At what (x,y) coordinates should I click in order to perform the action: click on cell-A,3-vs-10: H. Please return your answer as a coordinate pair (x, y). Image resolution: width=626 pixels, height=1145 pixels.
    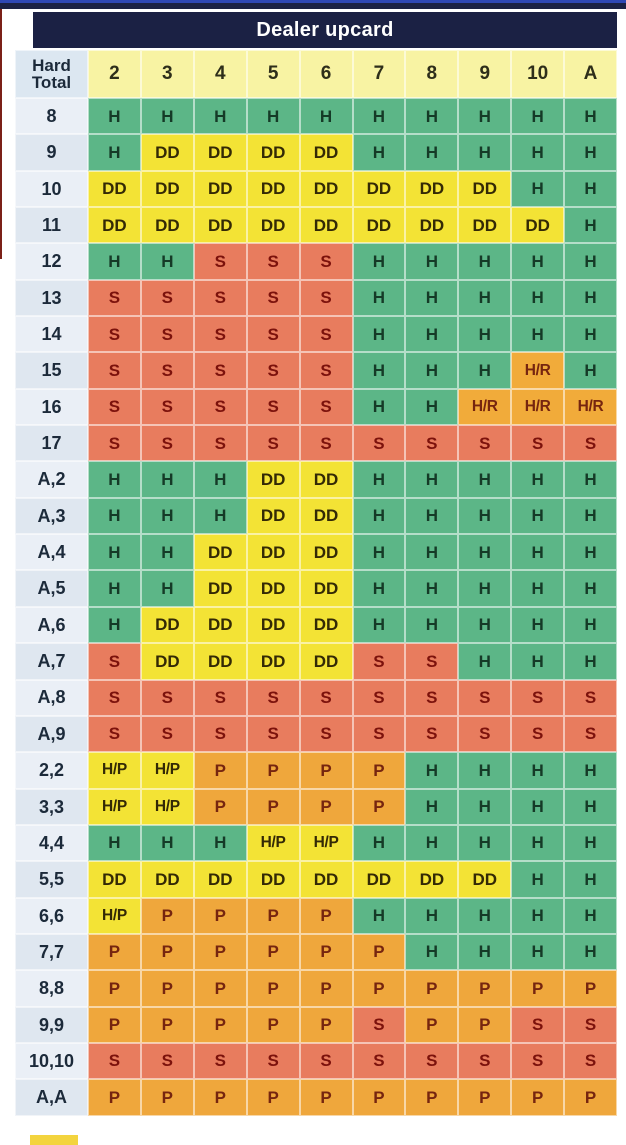
    Looking at the image, I should click on (538, 516).